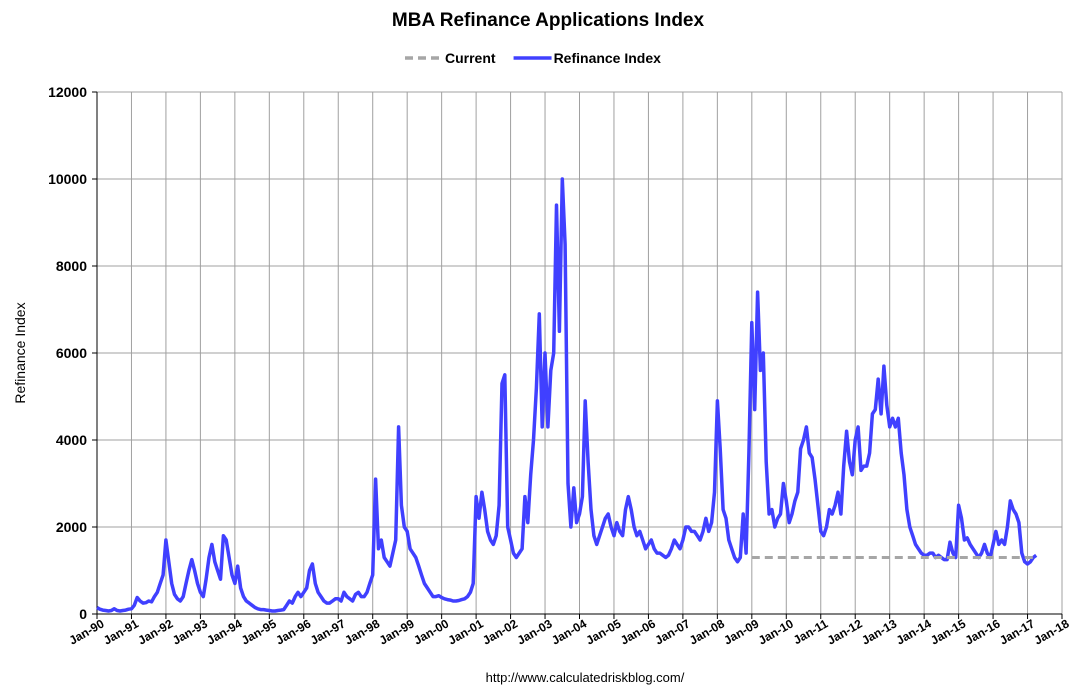 This screenshot has width=1085, height=696. What do you see at coordinates (811, 631) in the screenshot?
I see `x-tick-label: Jan-11` at bounding box center [811, 631].